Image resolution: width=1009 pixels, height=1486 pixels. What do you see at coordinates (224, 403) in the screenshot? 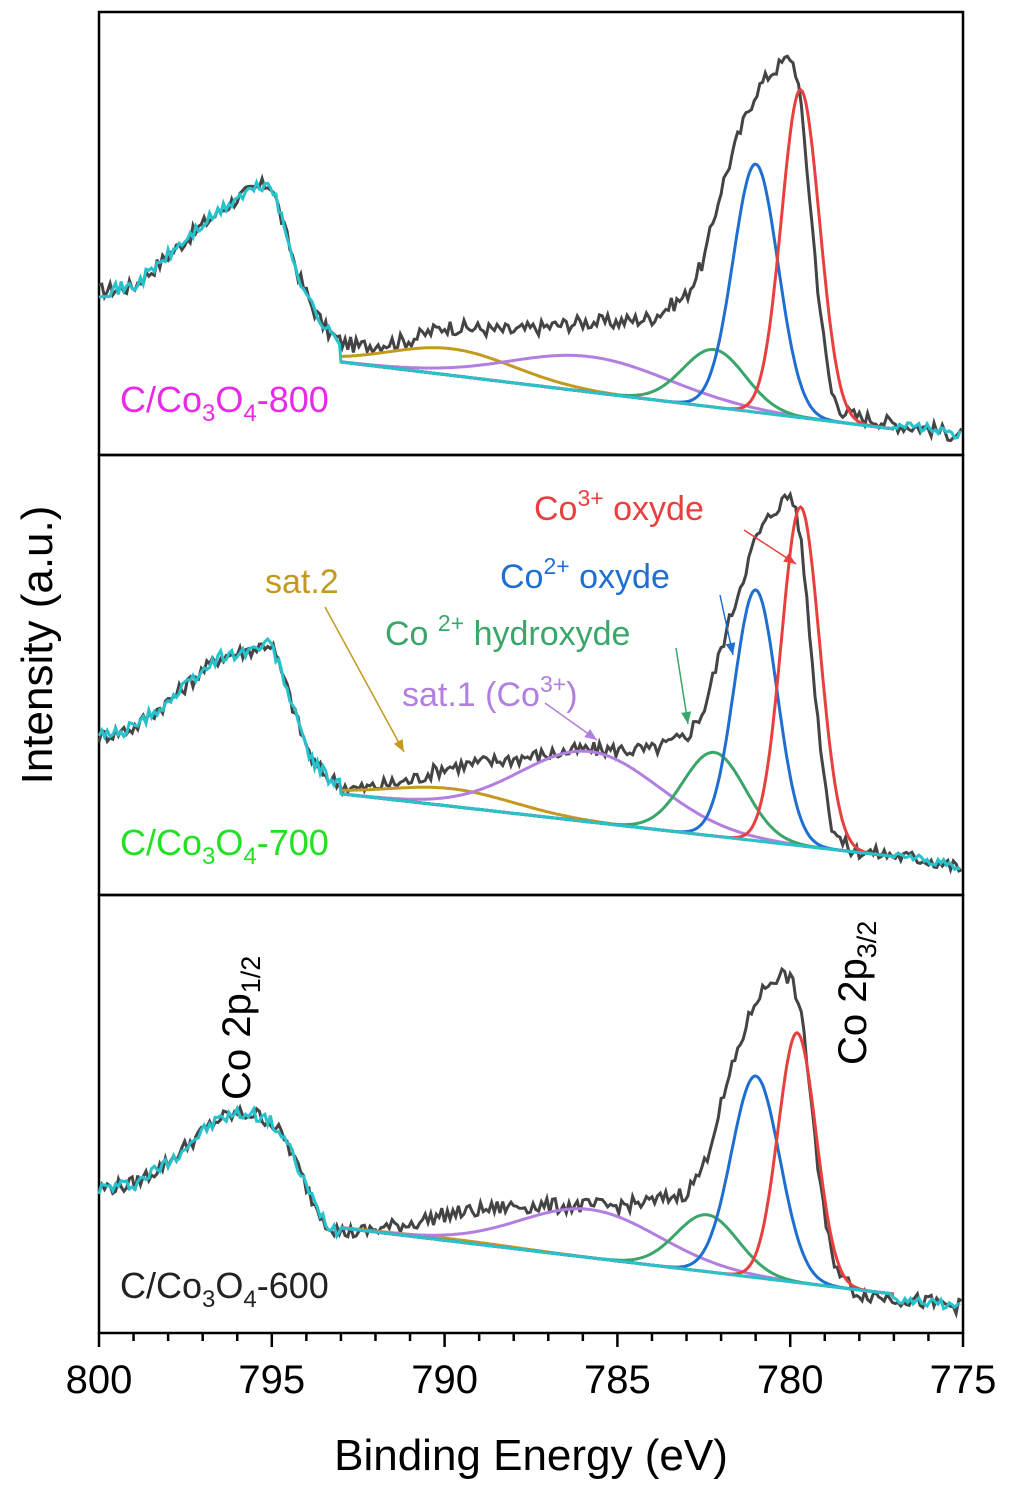
I see `sample-label: C/Co3O4-800` at bounding box center [224, 403].